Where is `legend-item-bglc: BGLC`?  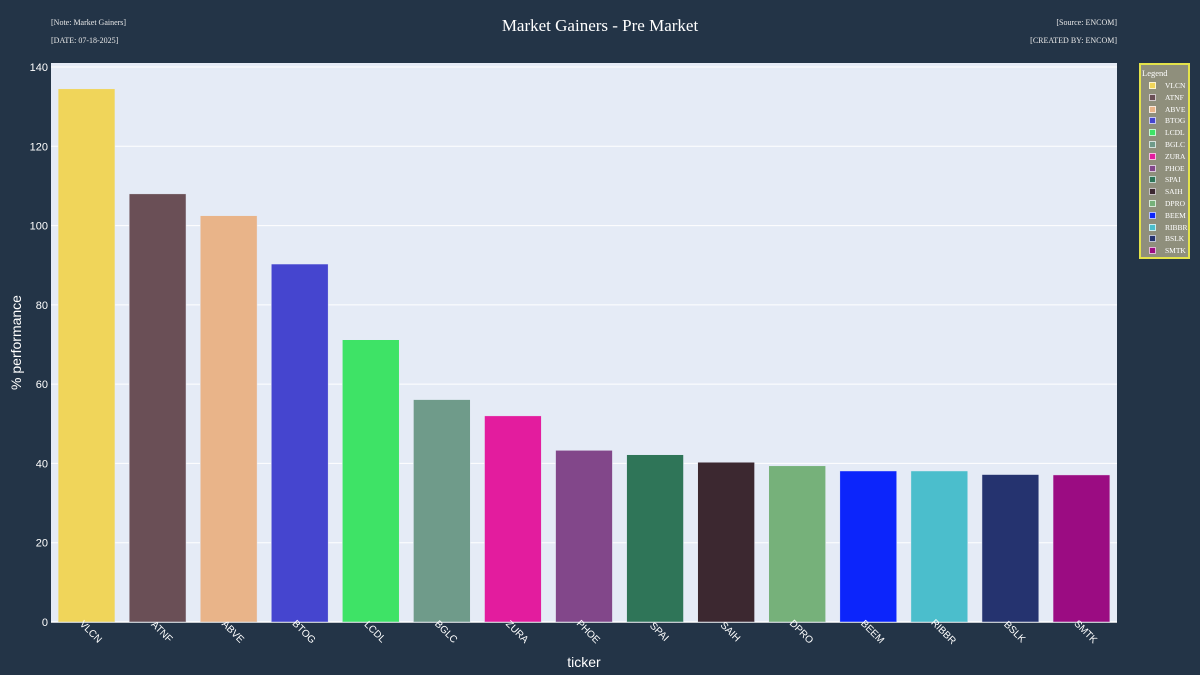 legend-item-bglc: BGLC is located at coordinates (1171, 145).